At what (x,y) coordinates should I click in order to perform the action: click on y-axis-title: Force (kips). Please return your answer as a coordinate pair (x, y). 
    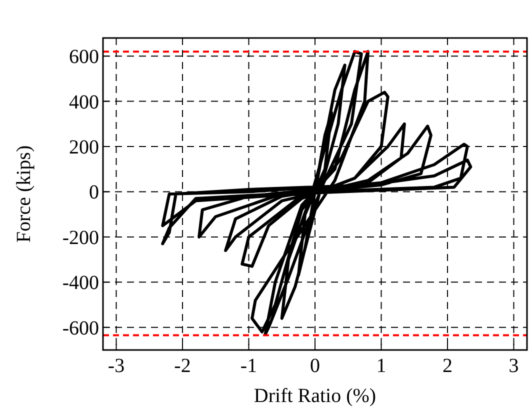
    Looking at the image, I should click on (24, 194).